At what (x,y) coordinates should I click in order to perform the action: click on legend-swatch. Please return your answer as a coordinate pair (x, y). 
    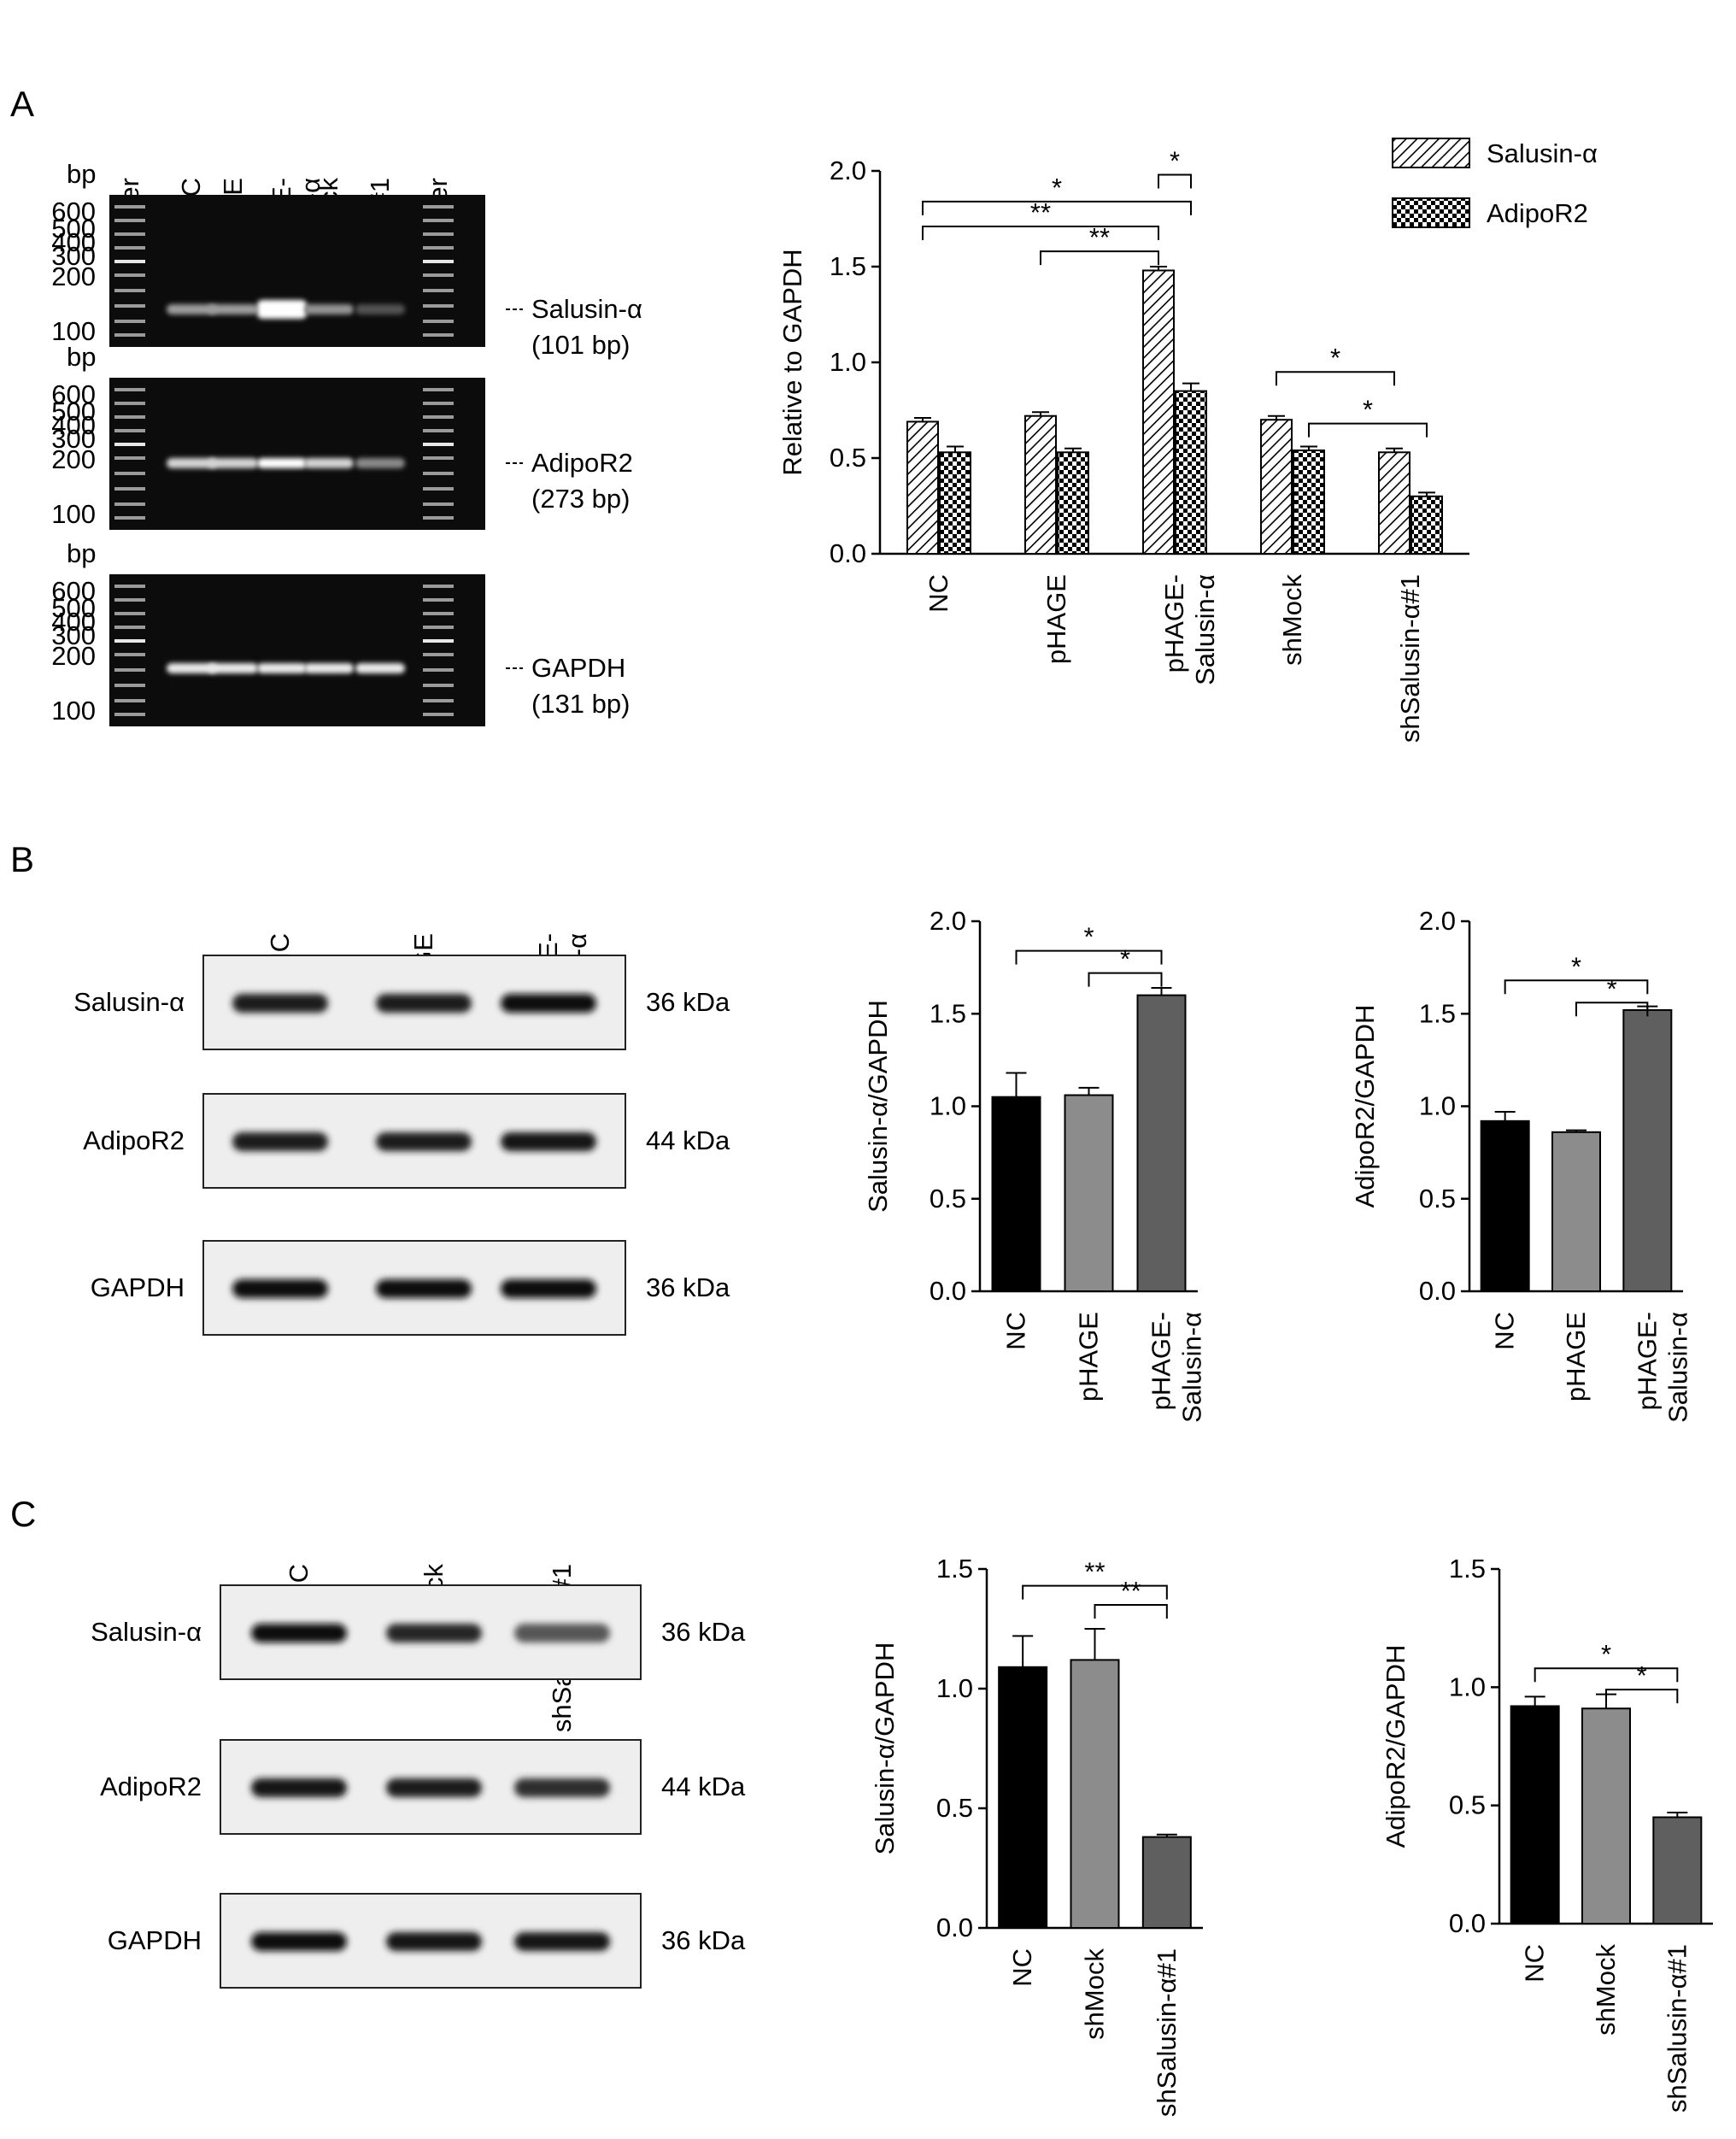
    Looking at the image, I should click on (1431, 212).